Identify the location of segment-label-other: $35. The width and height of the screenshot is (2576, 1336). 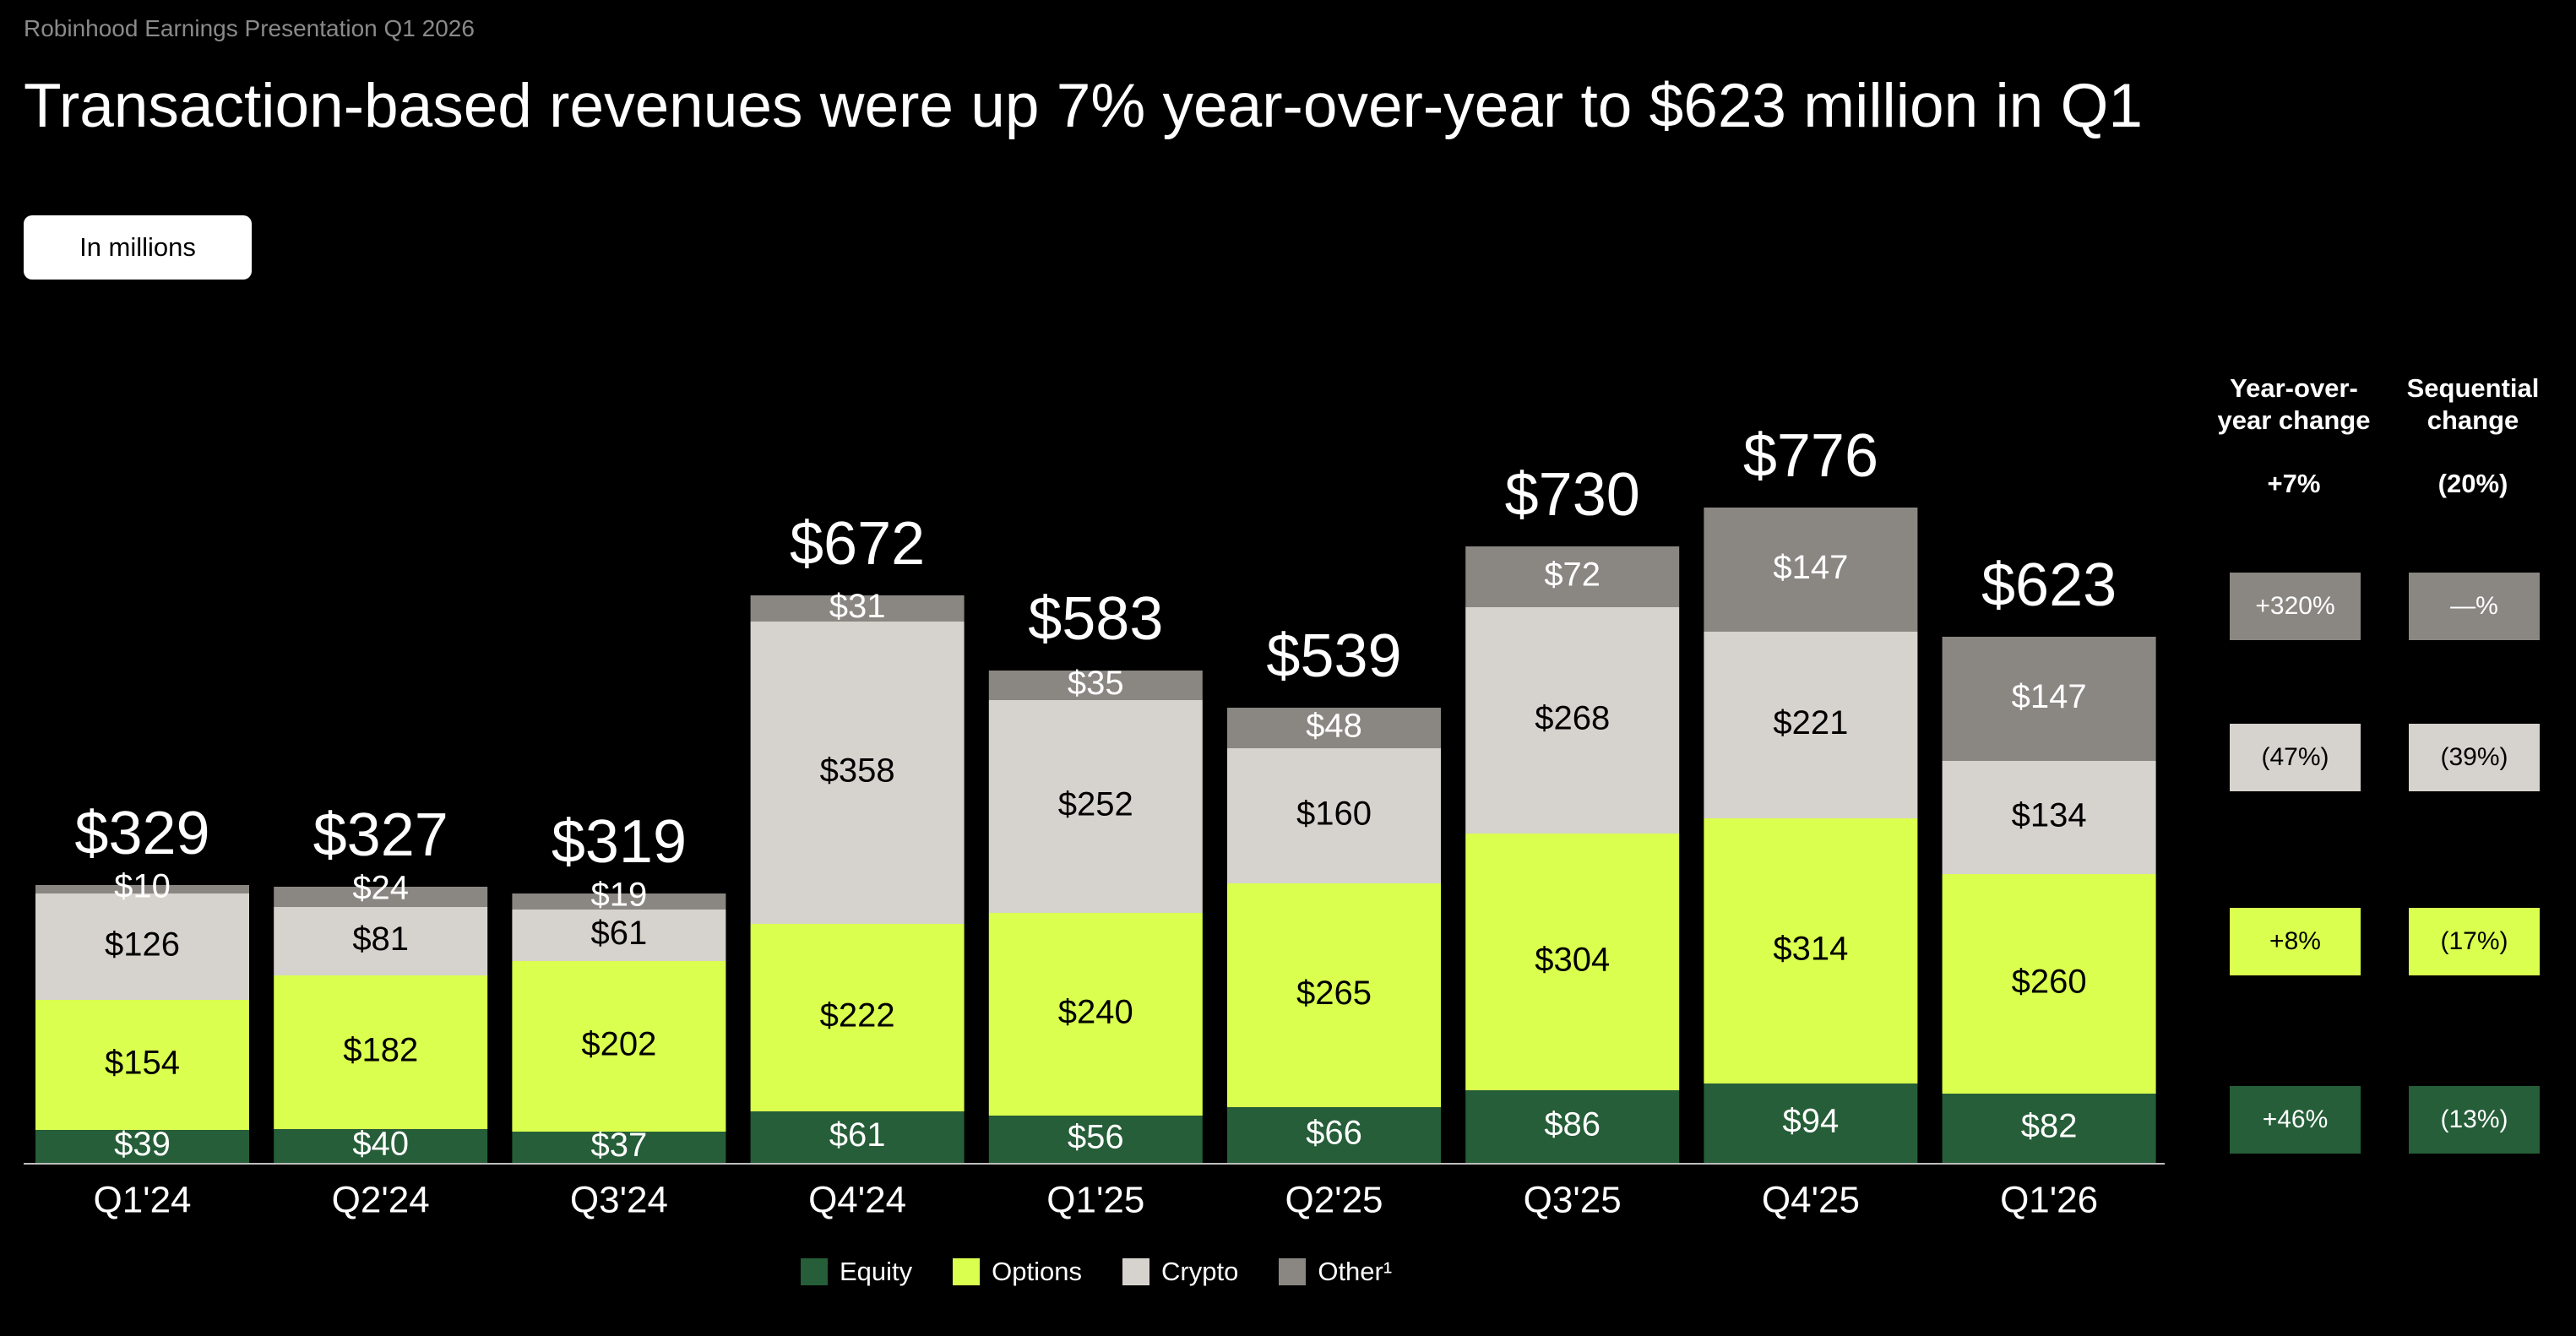
(1096, 683).